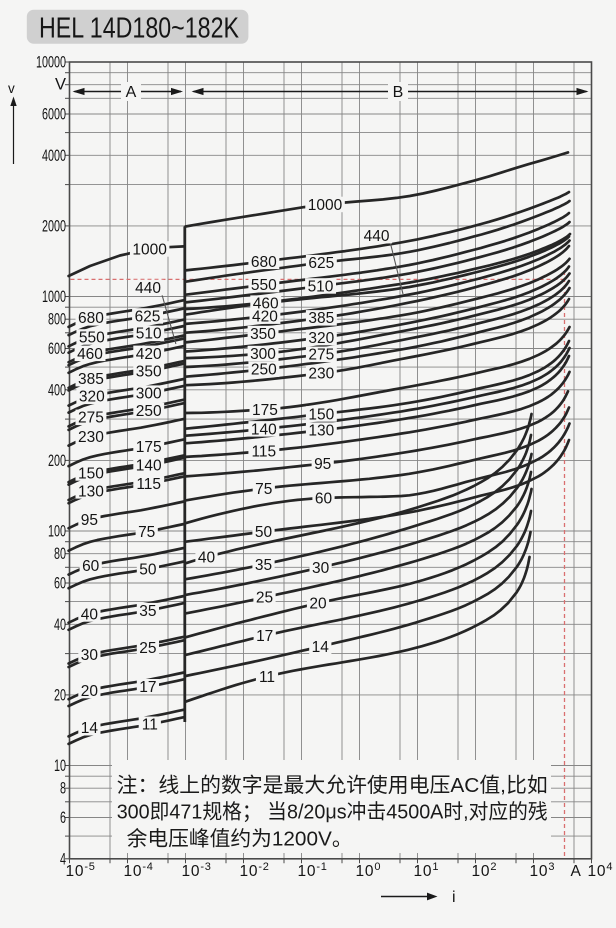 The width and height of the screenshot is (616, 928). Describe the element at coordinates (139, 870) in the screenshot. I see `svg-text: 10-4` at that location.